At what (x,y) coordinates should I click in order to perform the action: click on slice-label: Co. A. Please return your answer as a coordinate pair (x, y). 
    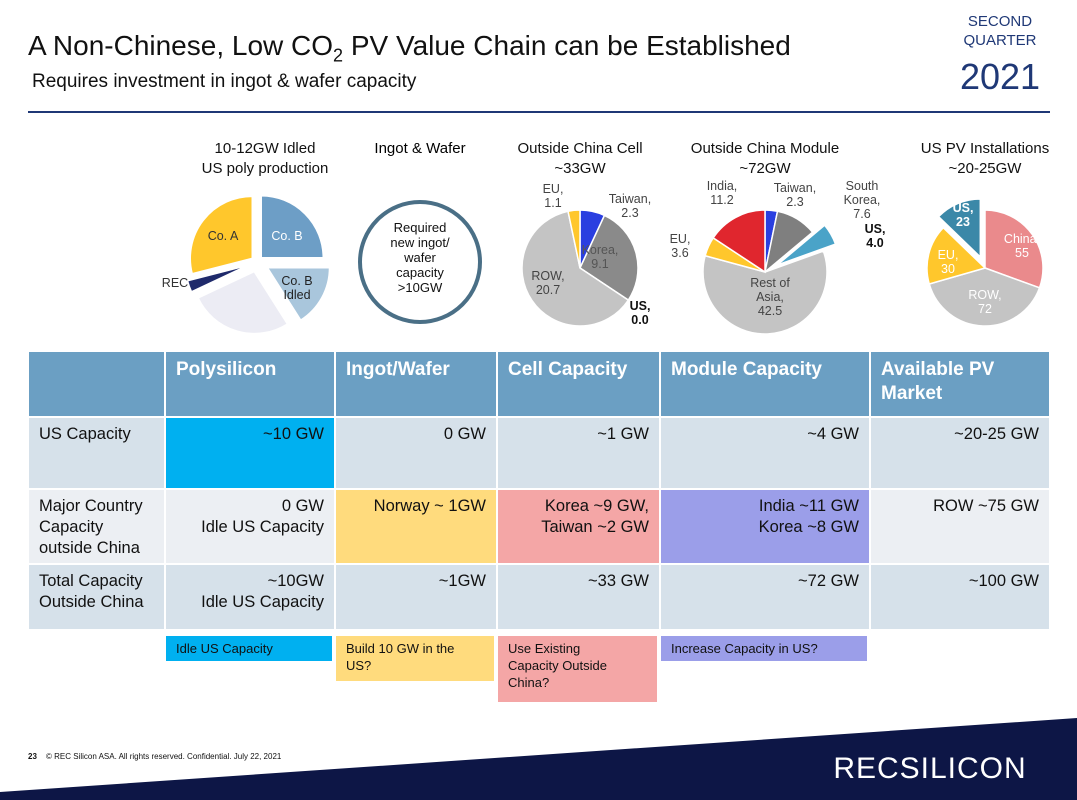
    Looking at the image, I should click on (223, 236).